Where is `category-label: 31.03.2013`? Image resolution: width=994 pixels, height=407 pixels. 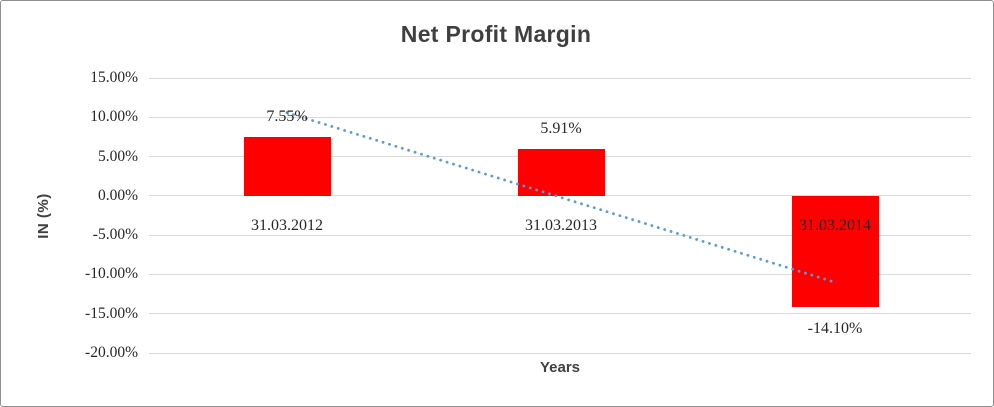 category-label: 31.03.2013 is located at coordinates (561, 225).